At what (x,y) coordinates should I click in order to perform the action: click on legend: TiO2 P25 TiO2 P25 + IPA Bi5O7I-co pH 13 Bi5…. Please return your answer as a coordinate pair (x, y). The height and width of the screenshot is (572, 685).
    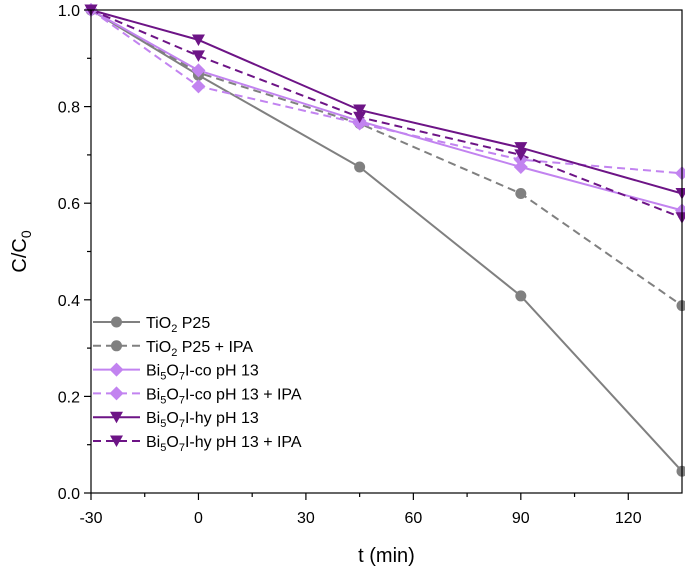
    Looking at the image, I should click on (197, 384).